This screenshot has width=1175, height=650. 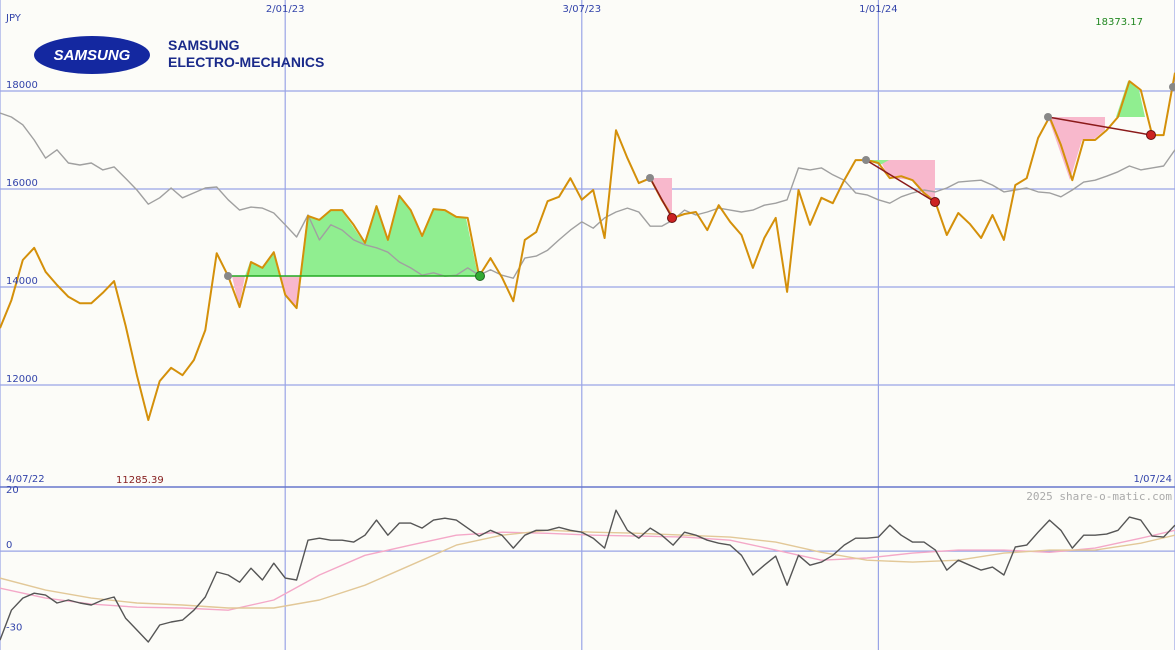 What do you see at coordinates (140, 480) in the screenshot?
I see `low-price-label: 11285.39` at bounding box center [140, 480].